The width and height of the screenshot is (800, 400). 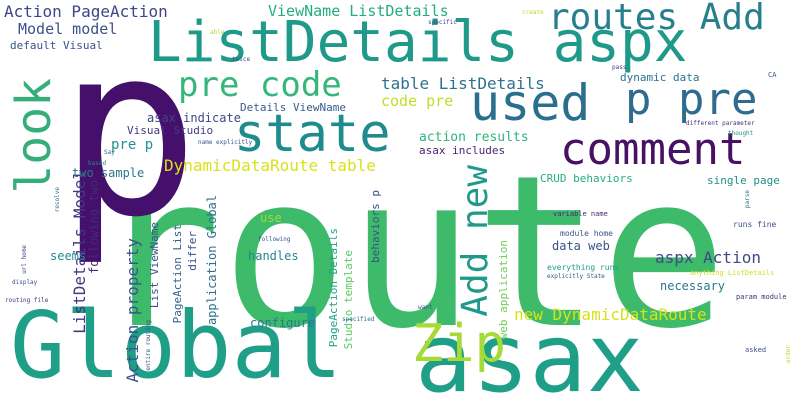 What do you see at coordinates (333, 288) in the screenshot?
I see `cloud-word: PageAction Details` at bounding box center [333, 288].